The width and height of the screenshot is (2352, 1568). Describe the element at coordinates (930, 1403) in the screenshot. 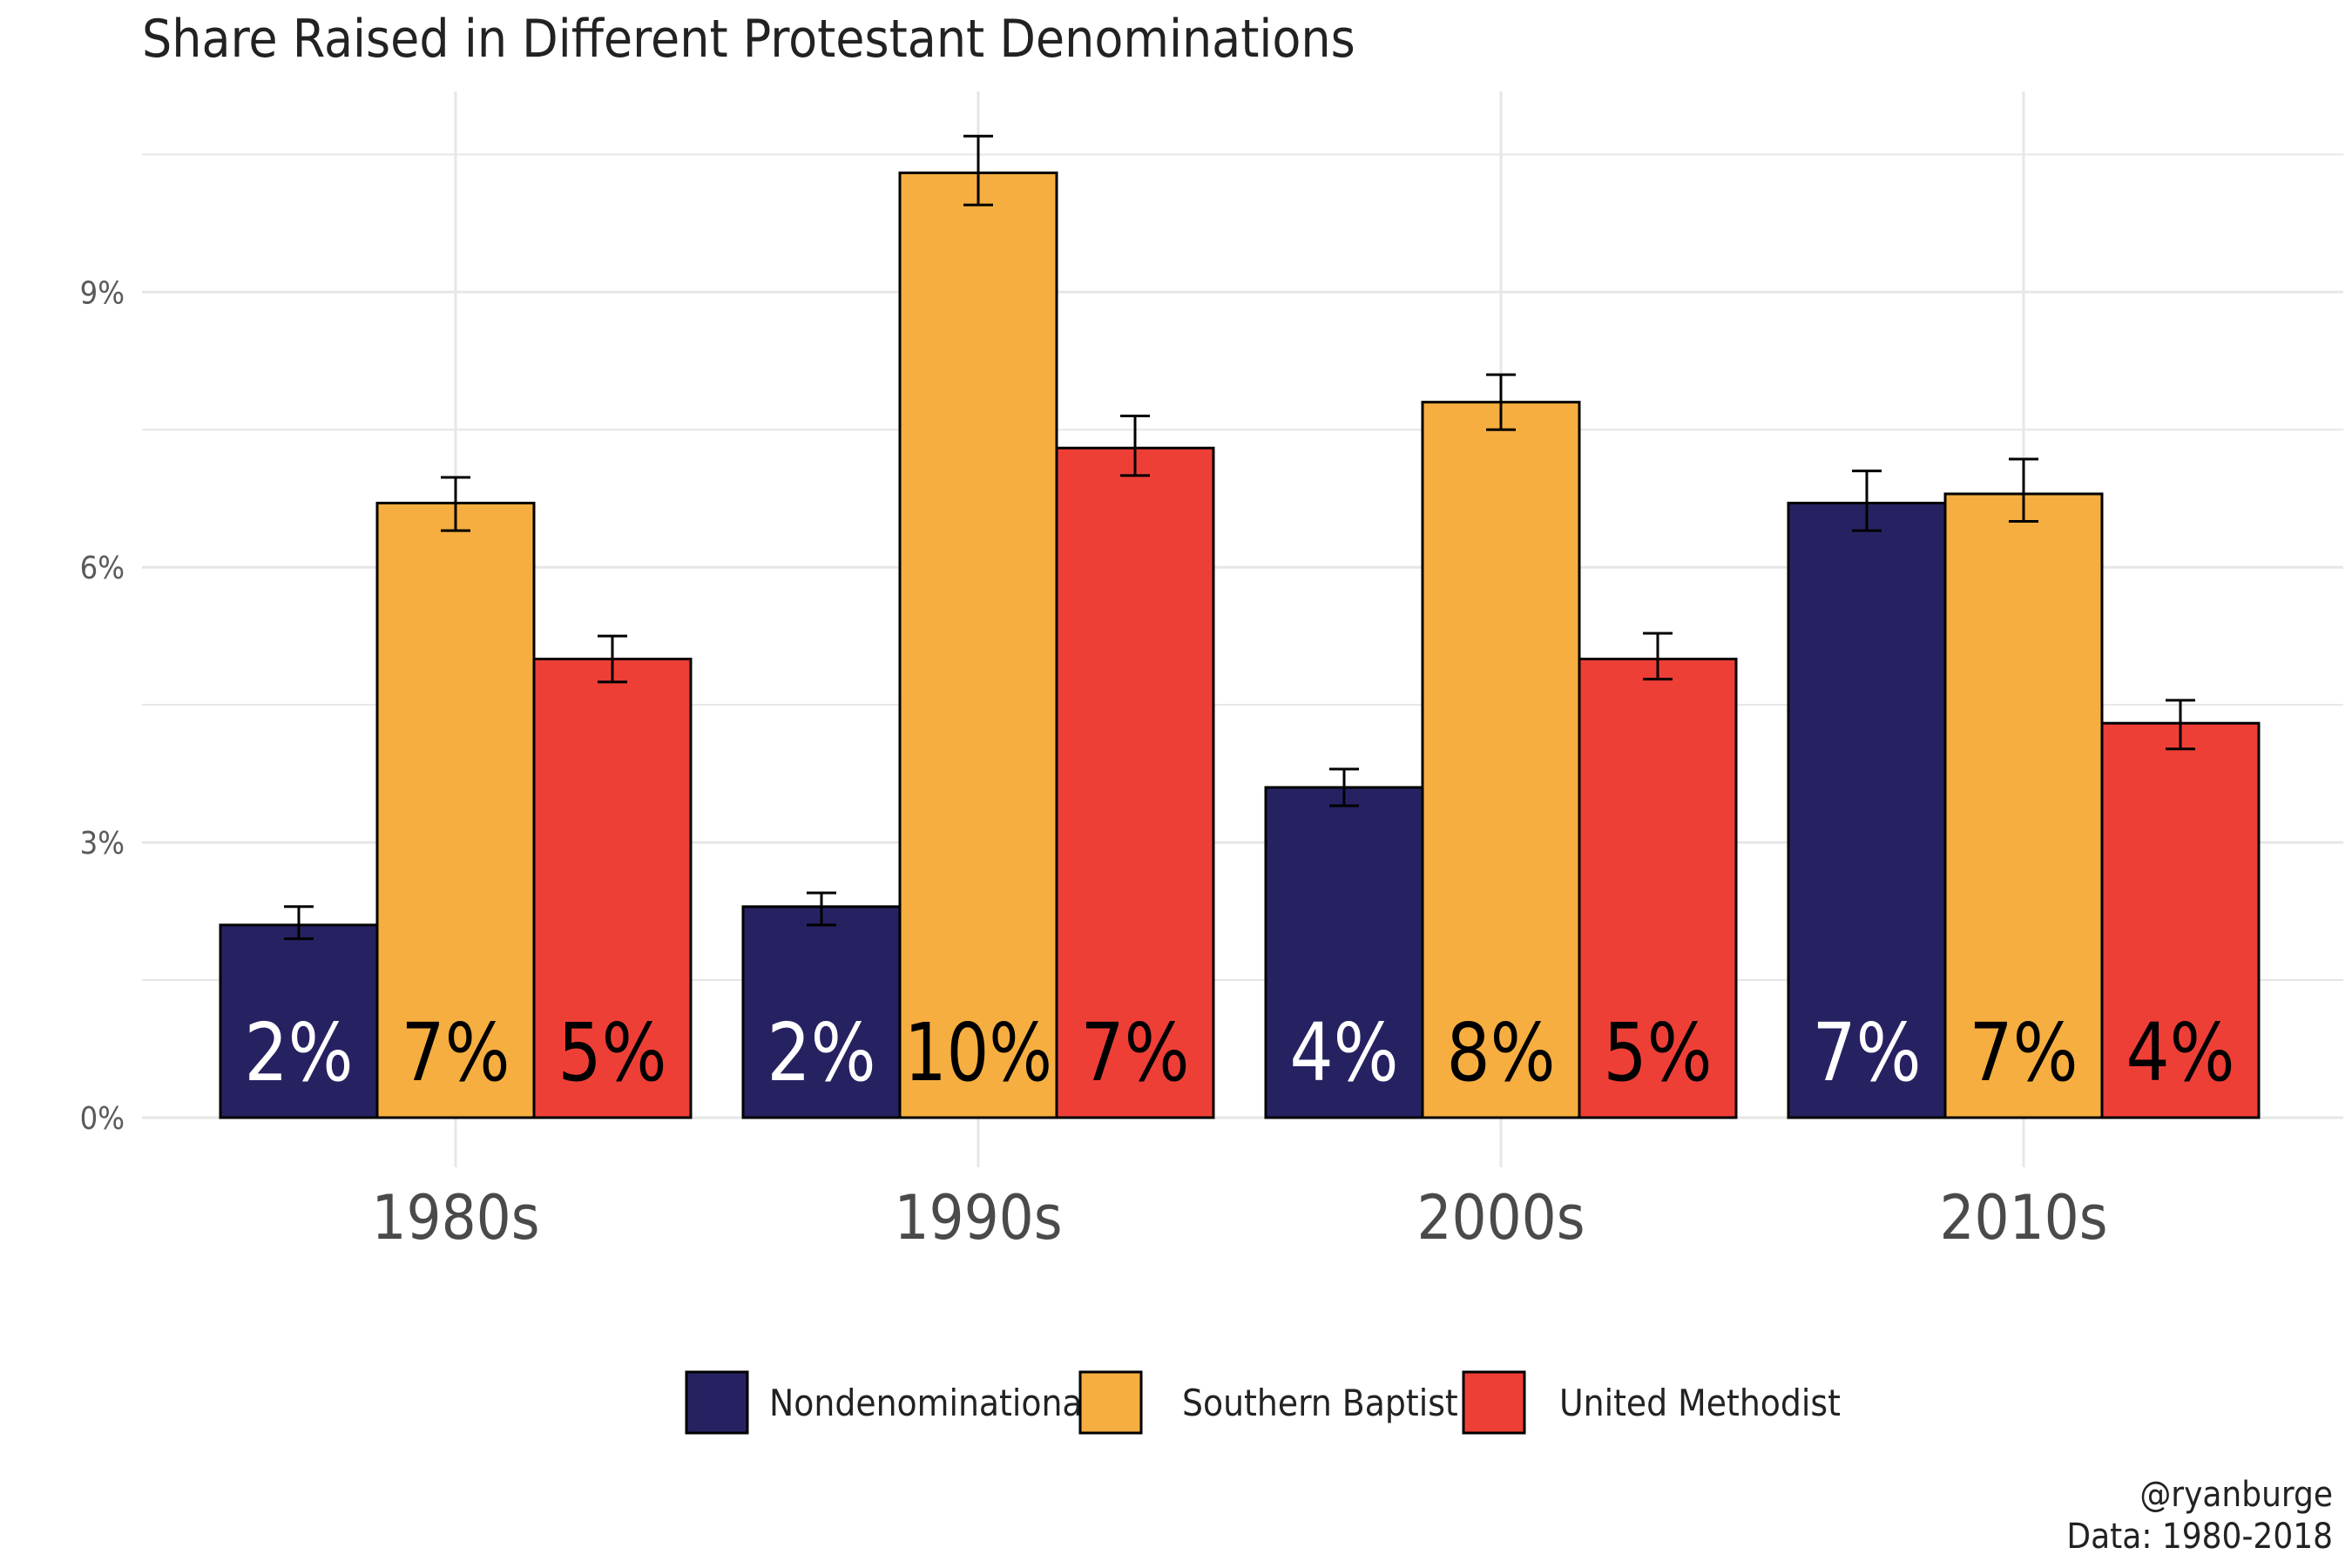

I see `legend-label: Nondenominational` at that location.